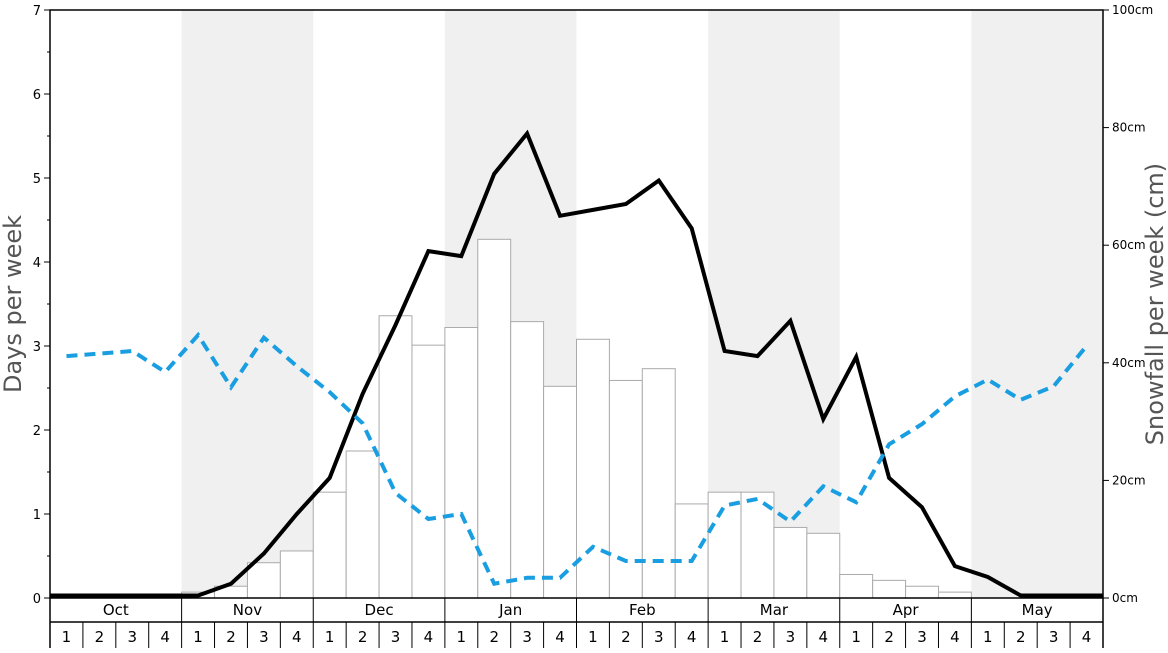 The width and height of the screenshot is (1168, 653). Describe the element at coordinates (642, 610) in the screenshot. I see `month-label-feb: Feb` at that location.